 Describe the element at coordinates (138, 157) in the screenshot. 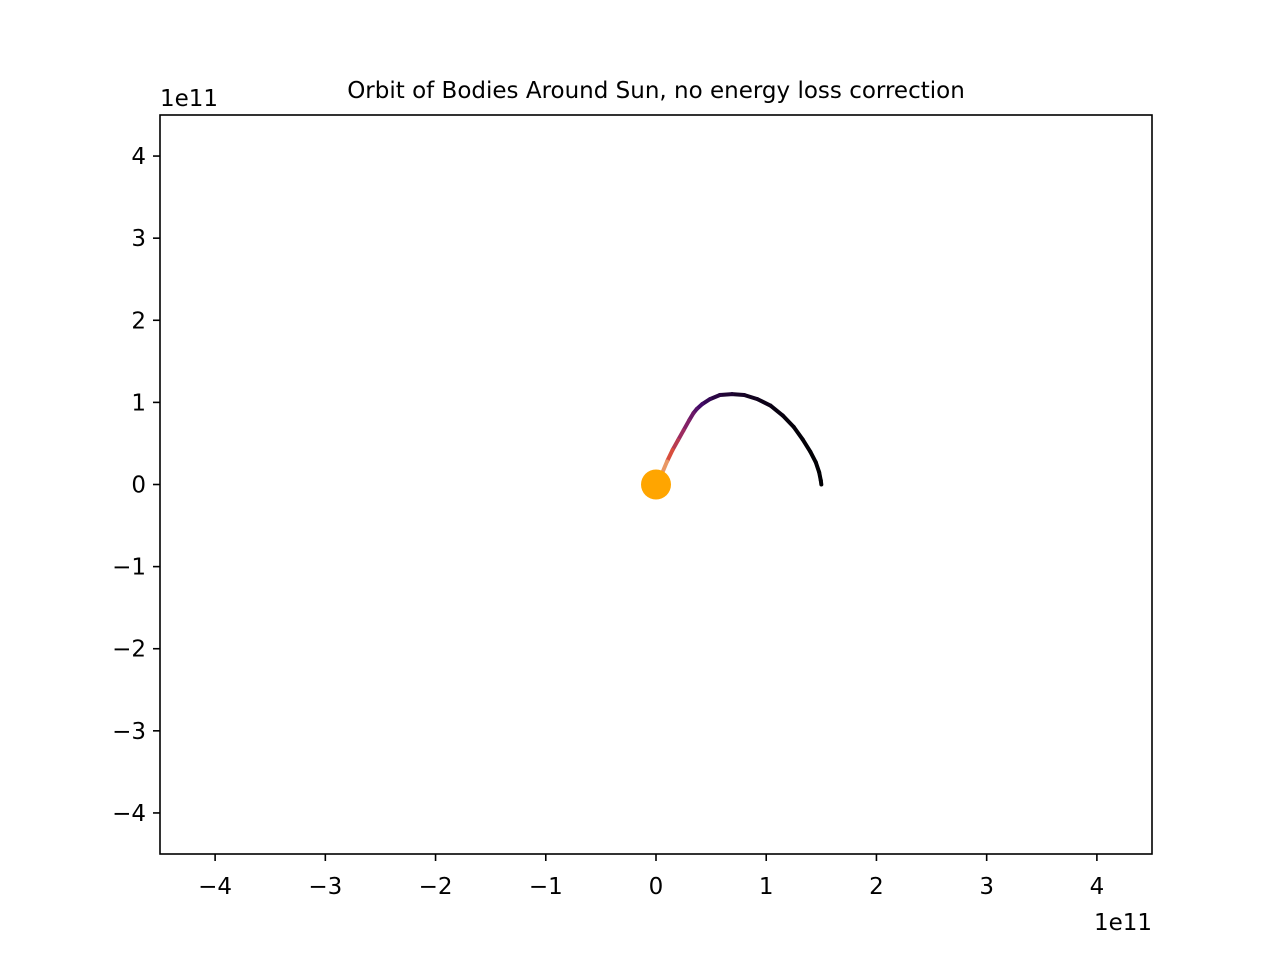

I see `y-tick-label: 4` at that location.